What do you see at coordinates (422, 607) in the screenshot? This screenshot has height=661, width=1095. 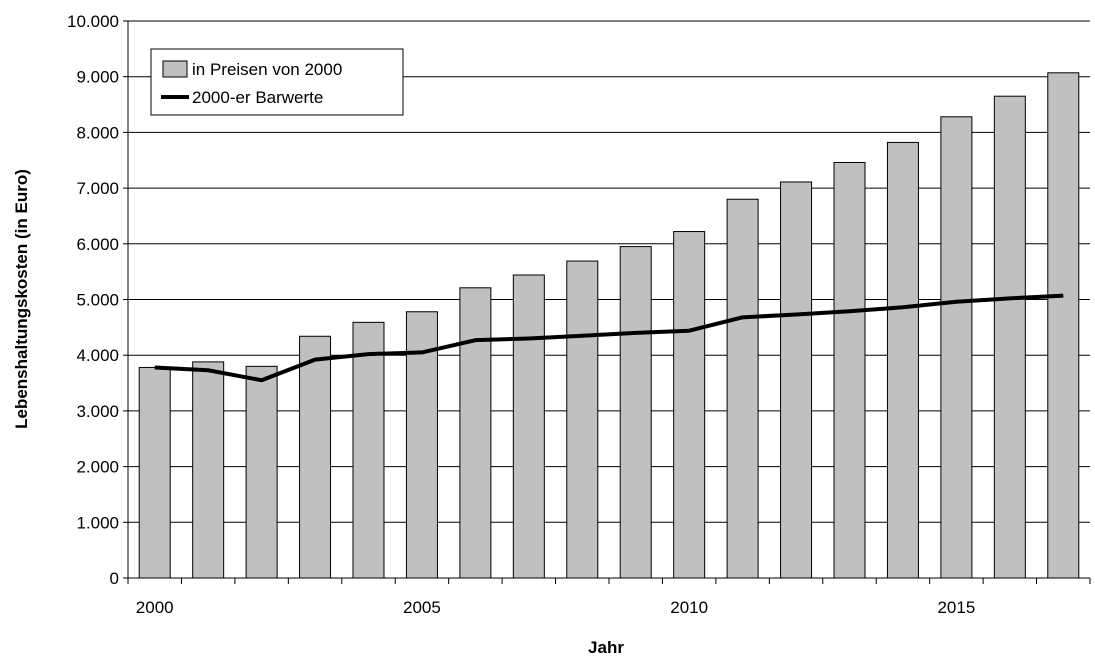 I see `x-tick-label: 2005` at bounding box center [422, 607].